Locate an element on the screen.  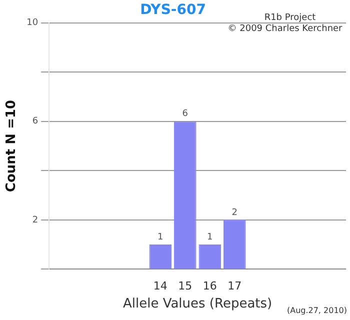
x-axis-title: Allele Values (Repeats) is located at coordinates (197, 304).